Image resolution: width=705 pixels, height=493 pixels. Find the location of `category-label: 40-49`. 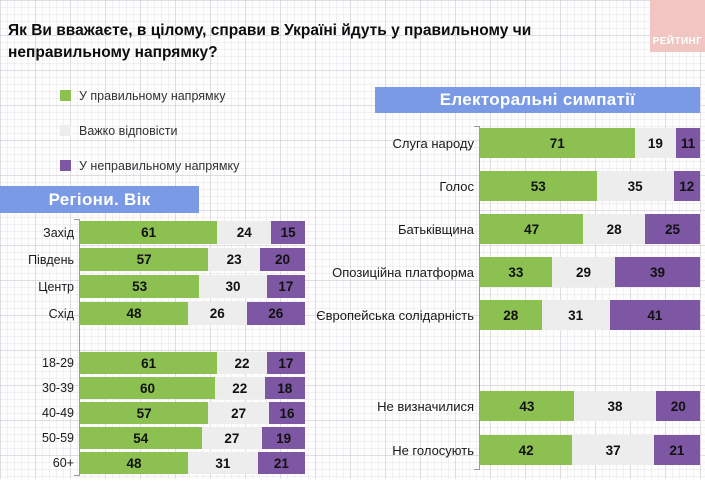

category-label: 40-49 is located at coordinates (58, 413).